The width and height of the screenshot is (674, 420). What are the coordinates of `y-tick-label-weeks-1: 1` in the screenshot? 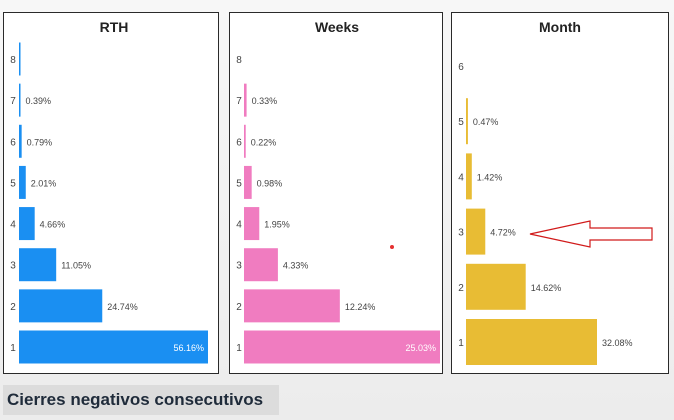 It's located at (239, 348).